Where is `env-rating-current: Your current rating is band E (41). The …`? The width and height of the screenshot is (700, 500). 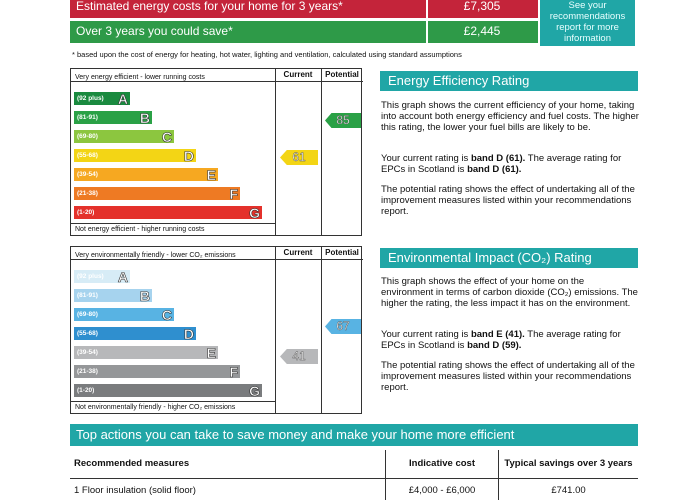 env-rating-current: Your current rating is band E (41). The … is located at coordinates (510, 340).